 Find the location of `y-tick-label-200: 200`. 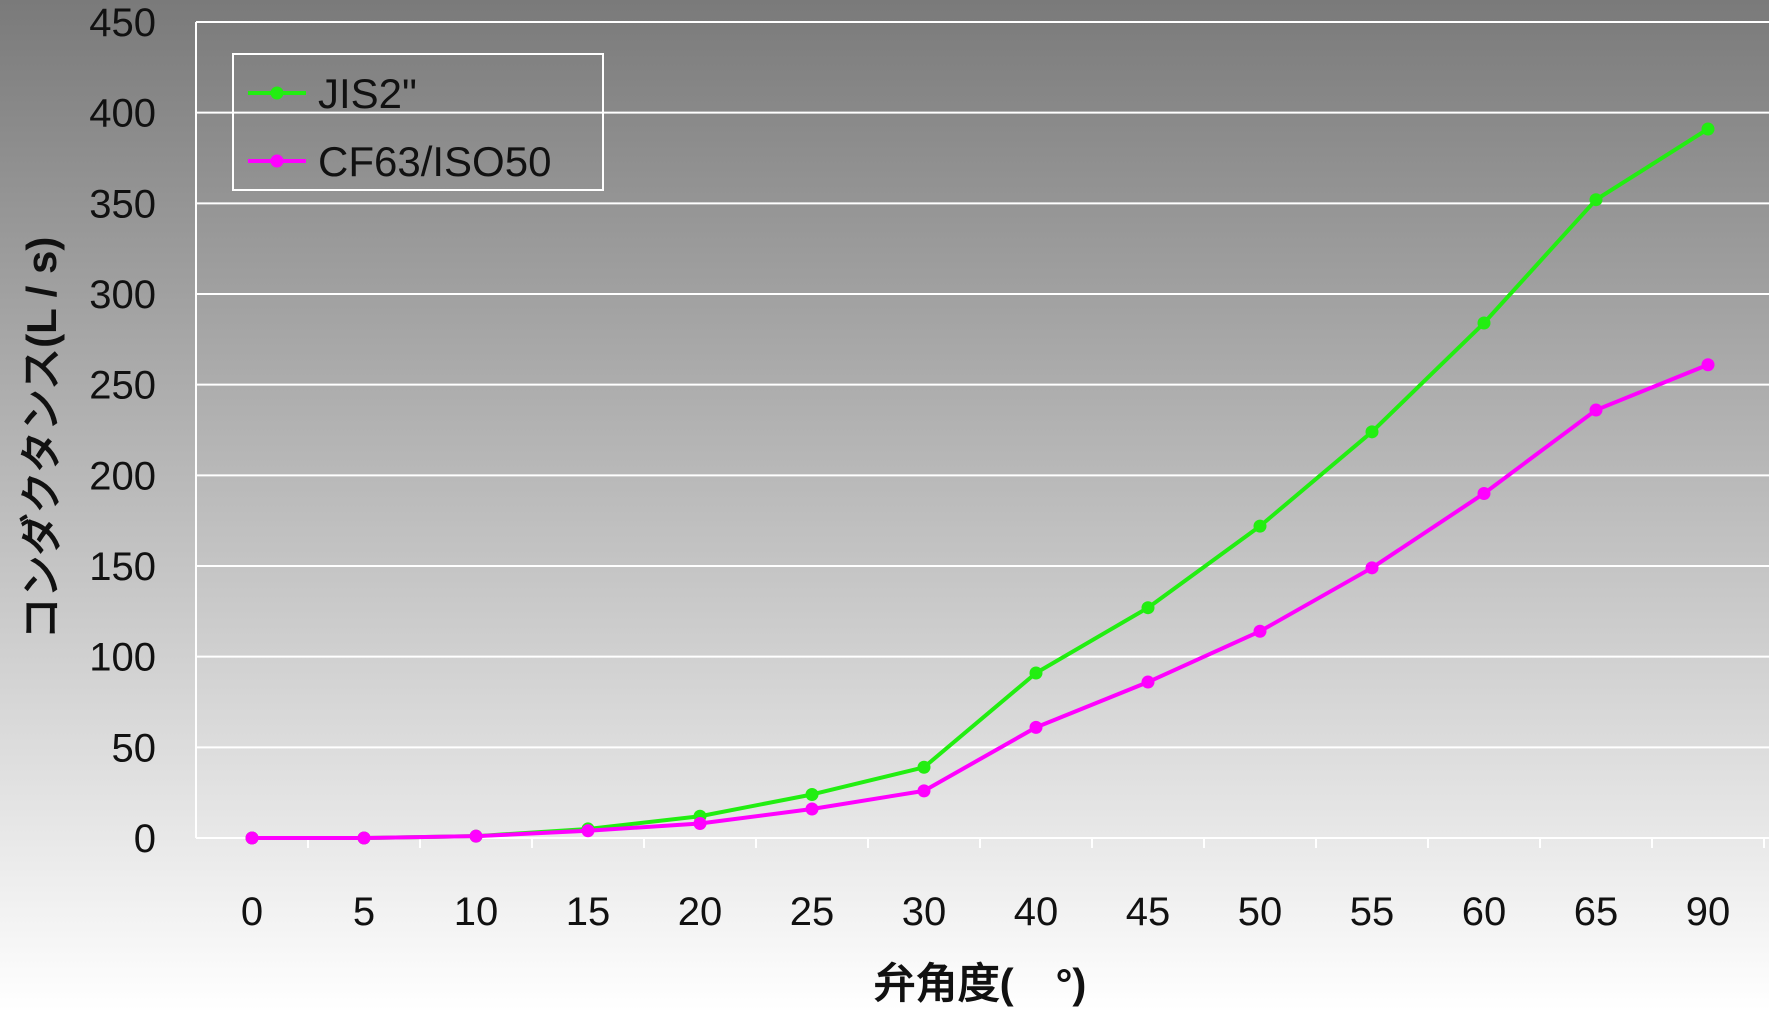

y-tick-label-200: 200 is located at coordinates (122, 476).